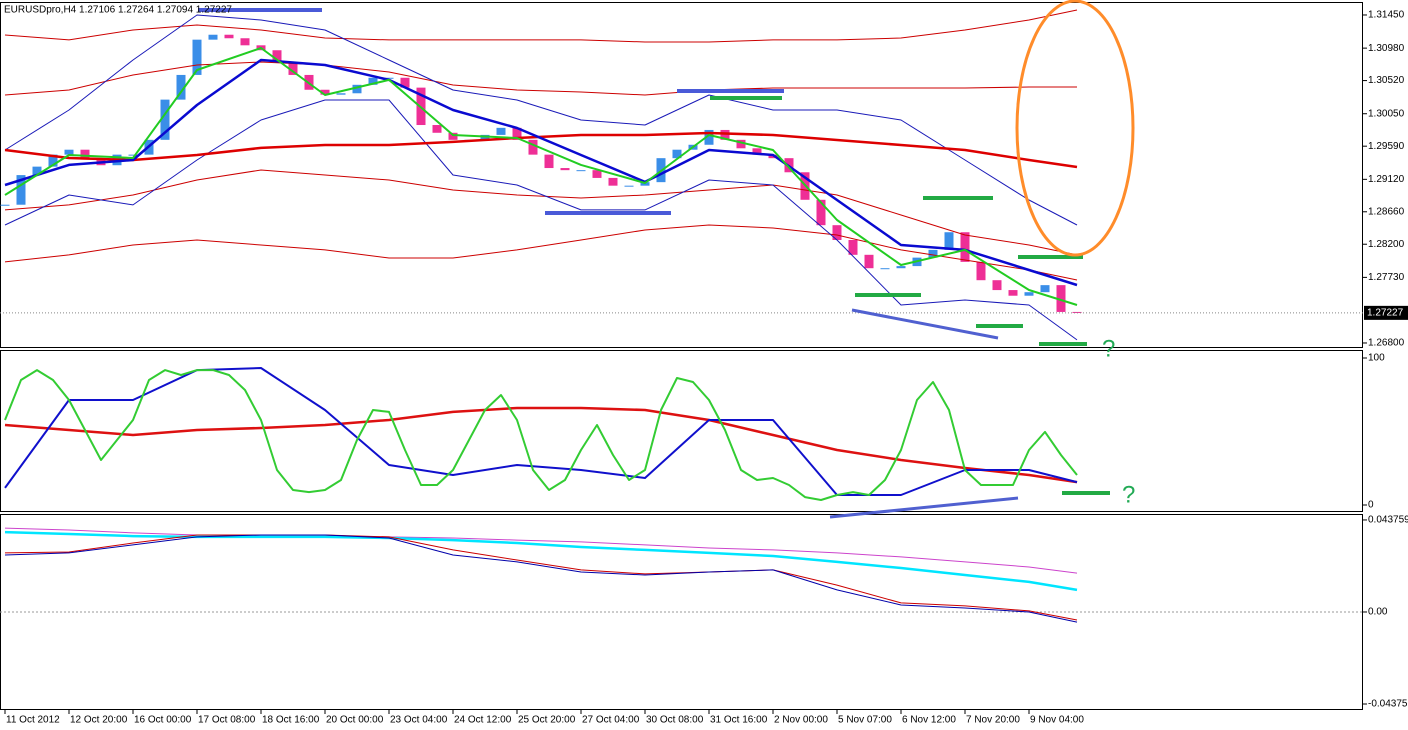 Image resolution: width=1408 pixels, height=730 pixels. I want to click on x-tick-label: 31 Oct 16:00, so click(739, 720).